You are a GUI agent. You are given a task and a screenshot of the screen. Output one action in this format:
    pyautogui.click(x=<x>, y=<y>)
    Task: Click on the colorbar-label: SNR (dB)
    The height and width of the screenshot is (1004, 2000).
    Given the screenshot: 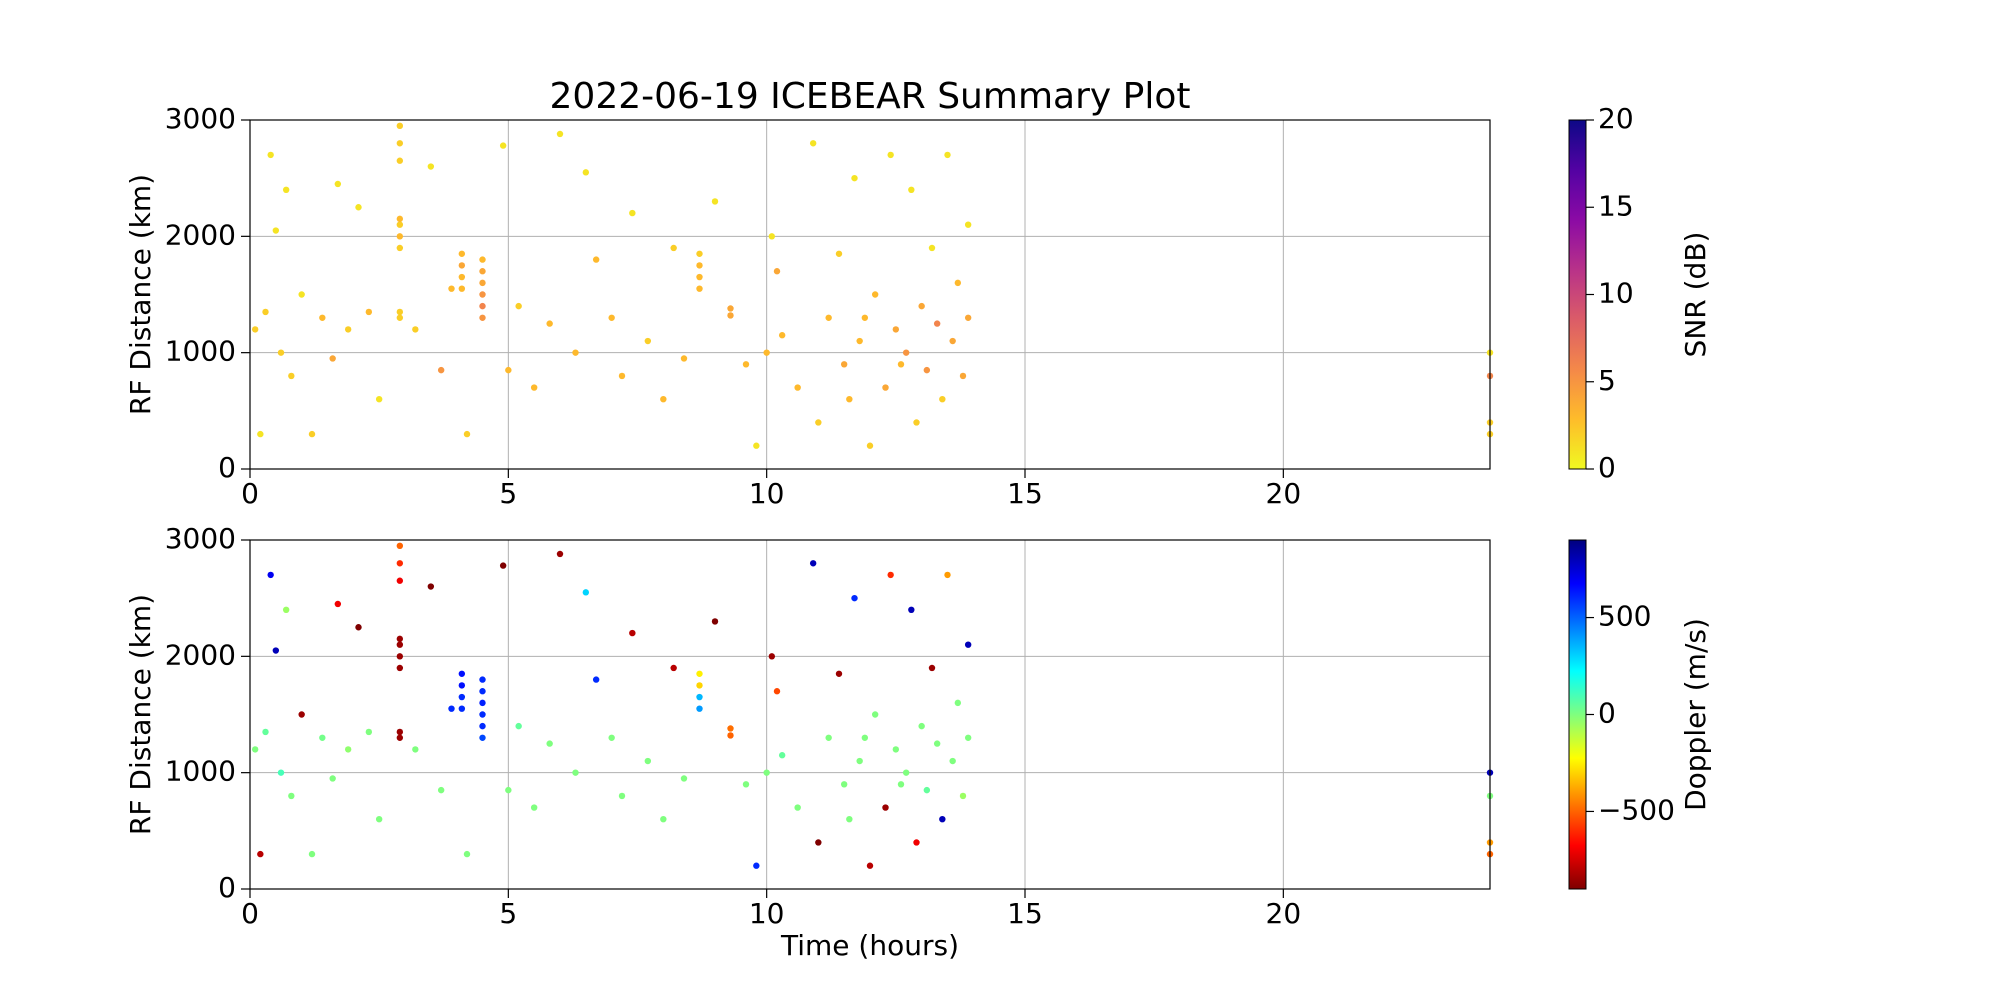 What is the action you would take?
    pyautogui.click(x=1695, y=295)
    